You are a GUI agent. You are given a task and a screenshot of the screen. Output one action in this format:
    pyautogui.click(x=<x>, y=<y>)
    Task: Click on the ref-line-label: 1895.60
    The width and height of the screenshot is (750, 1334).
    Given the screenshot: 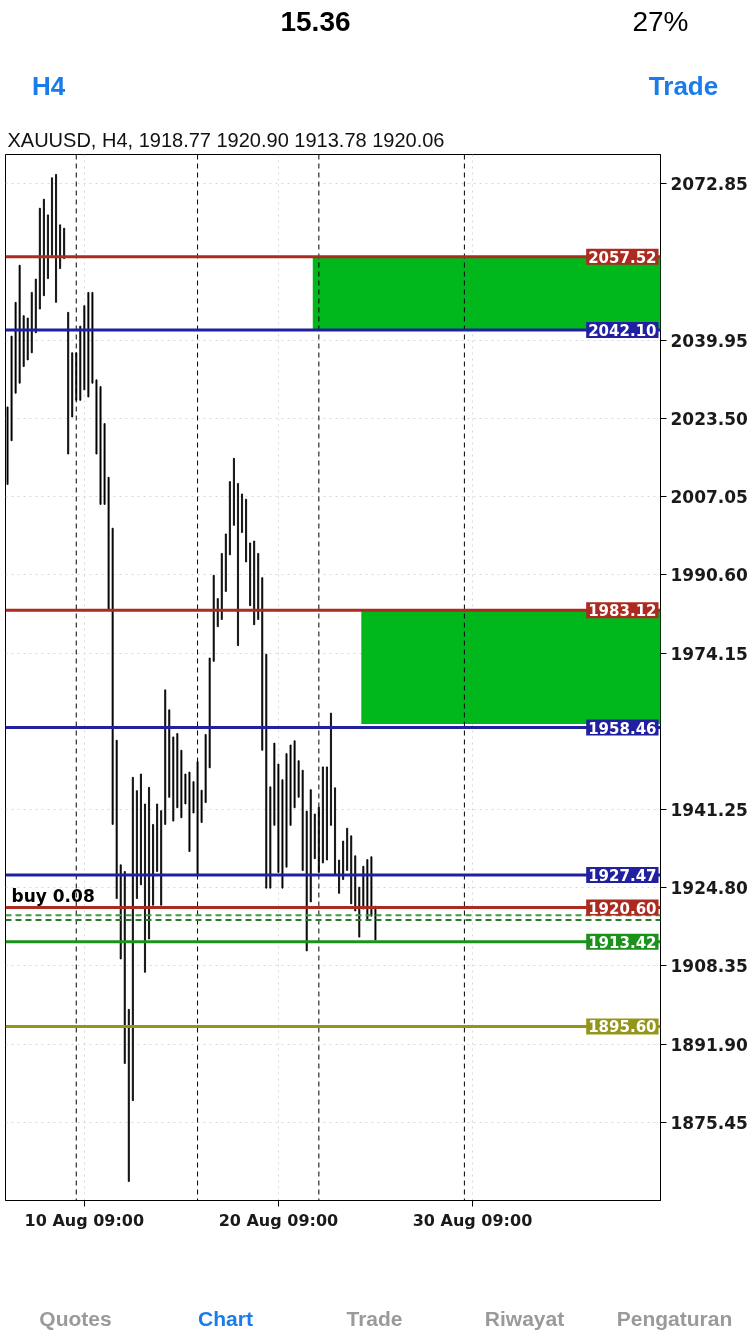 What is the action you would take?
    pyautogui.click(x=622, y=1027)
    